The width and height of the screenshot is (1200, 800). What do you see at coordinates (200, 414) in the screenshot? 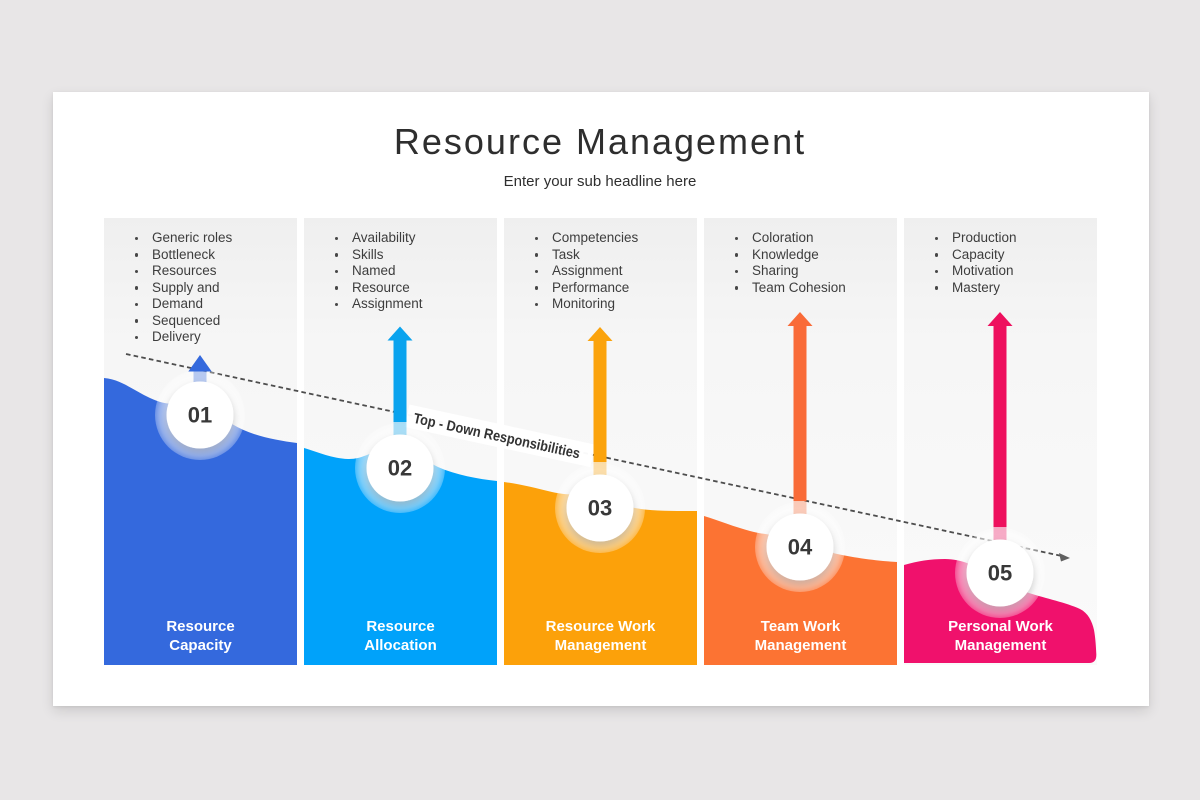
I see `svg-text: 01` at bounding box center [200, 414].